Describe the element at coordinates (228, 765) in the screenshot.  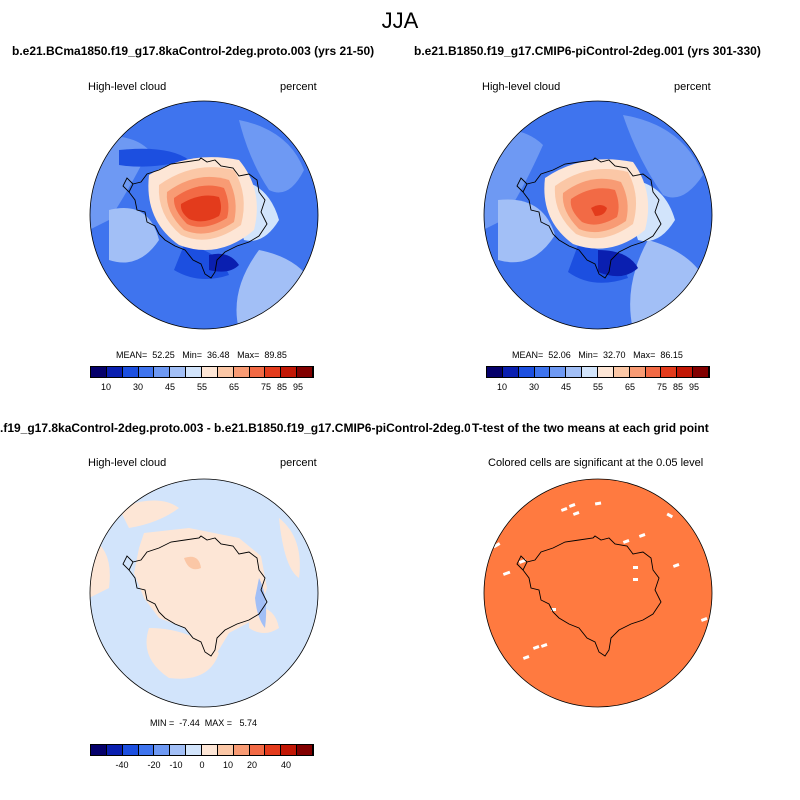
I see `cb3-tick: 10` at that location.